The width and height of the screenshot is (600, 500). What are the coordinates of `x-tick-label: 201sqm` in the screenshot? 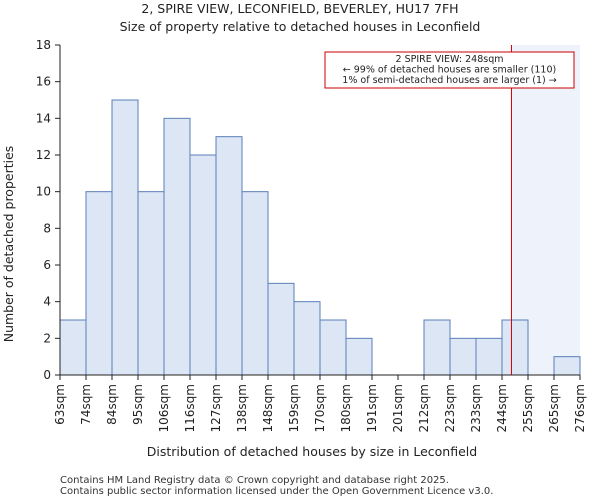 It's located at (398, 408).